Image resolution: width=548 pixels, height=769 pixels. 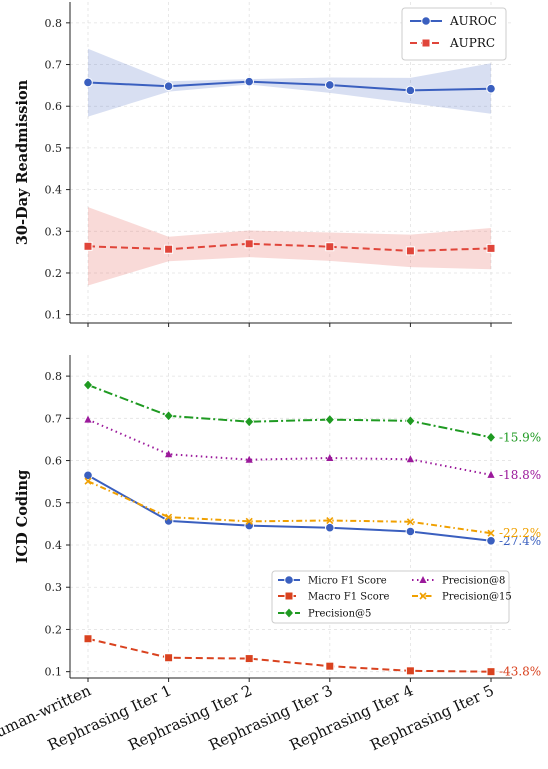 I want to click on macro-f1-score-series: -43.8%, so click(x=312, y=656).